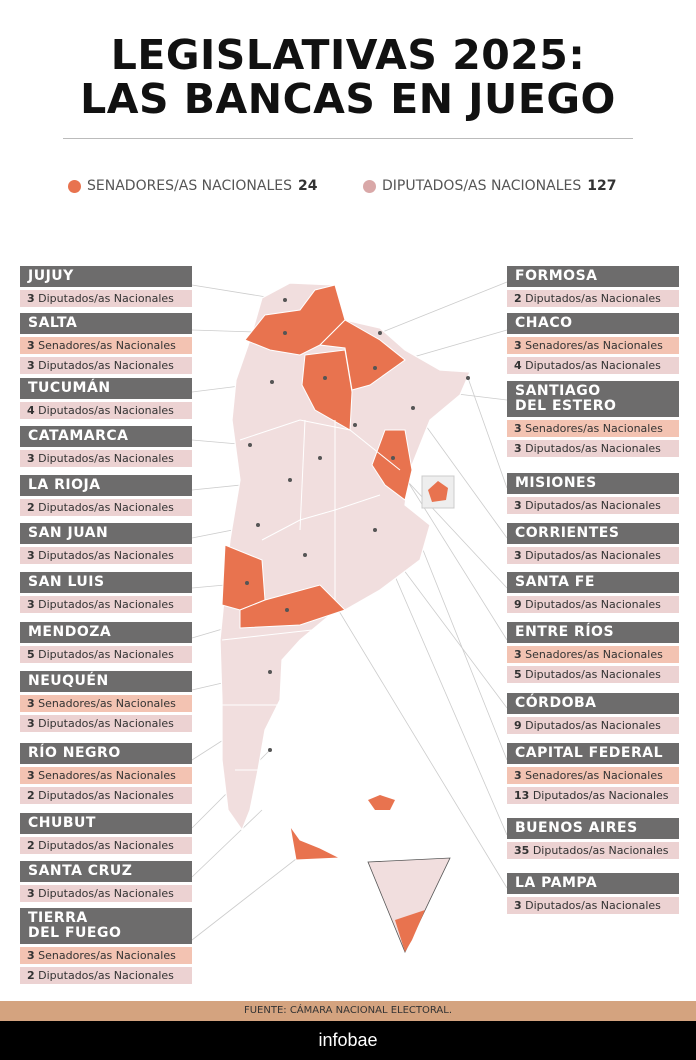  Describe the element at coordinates (315, 843) in the screenshot. I see `tierra-del-fuego-island` at that location.